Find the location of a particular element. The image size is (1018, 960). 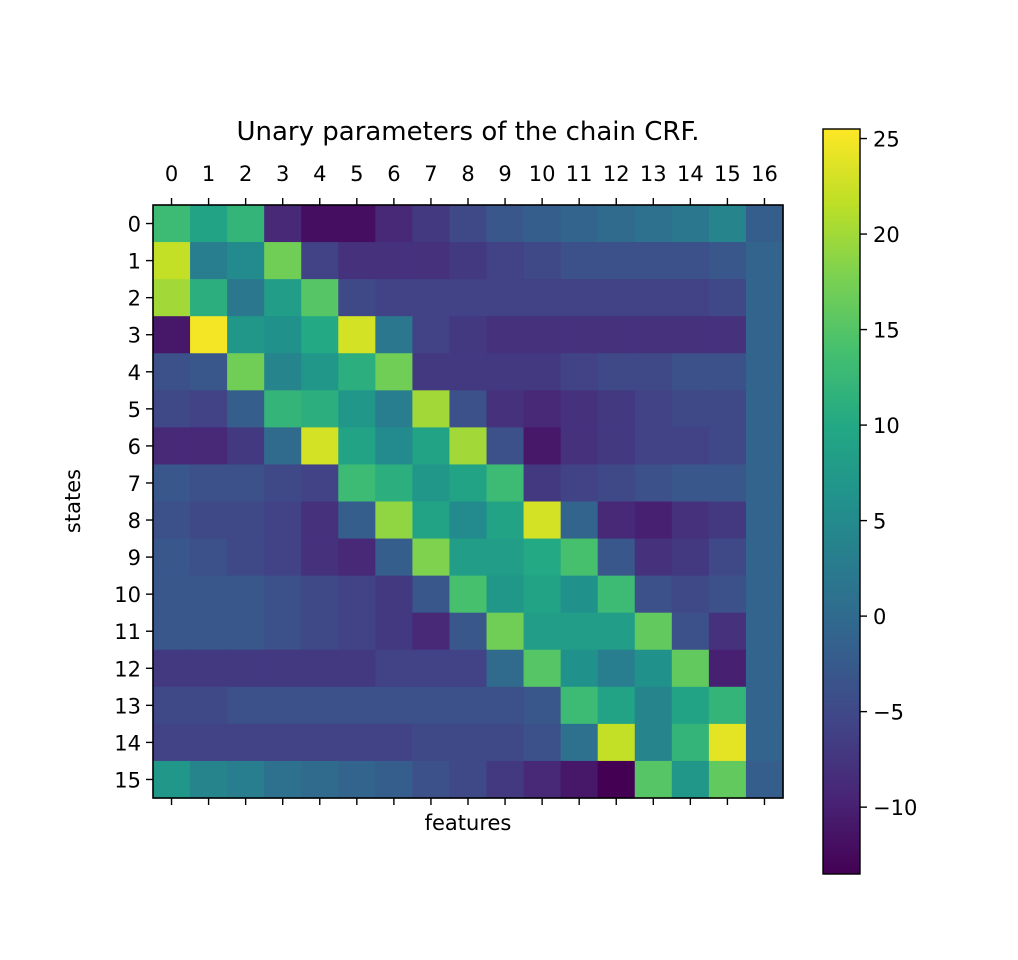

colorbar-ticks: −10 −5 0 5 10 15 20 25 is located at coordinates (888, 474).